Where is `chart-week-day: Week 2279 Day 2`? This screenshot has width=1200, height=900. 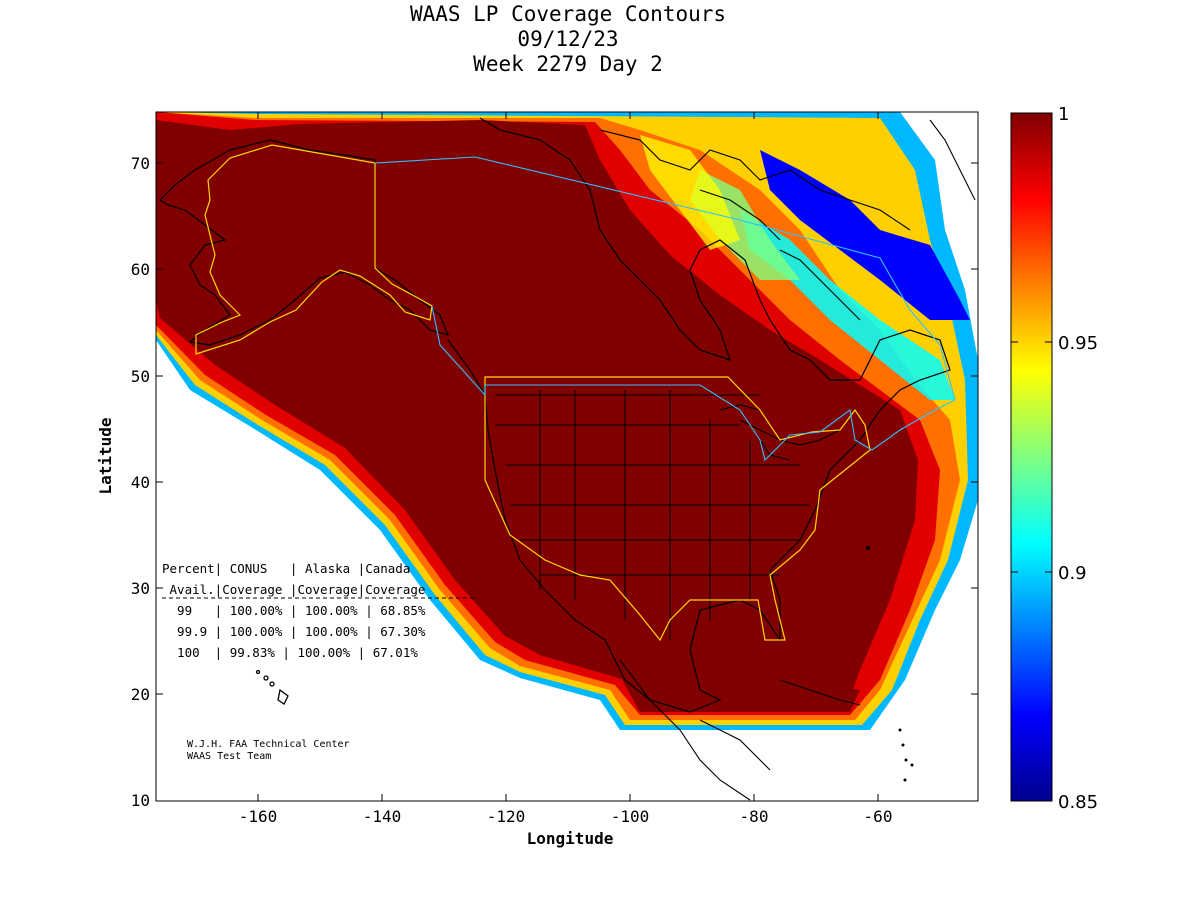
chart-week-day: Week 2279 Day 2 is located at coordinates (568, 64).